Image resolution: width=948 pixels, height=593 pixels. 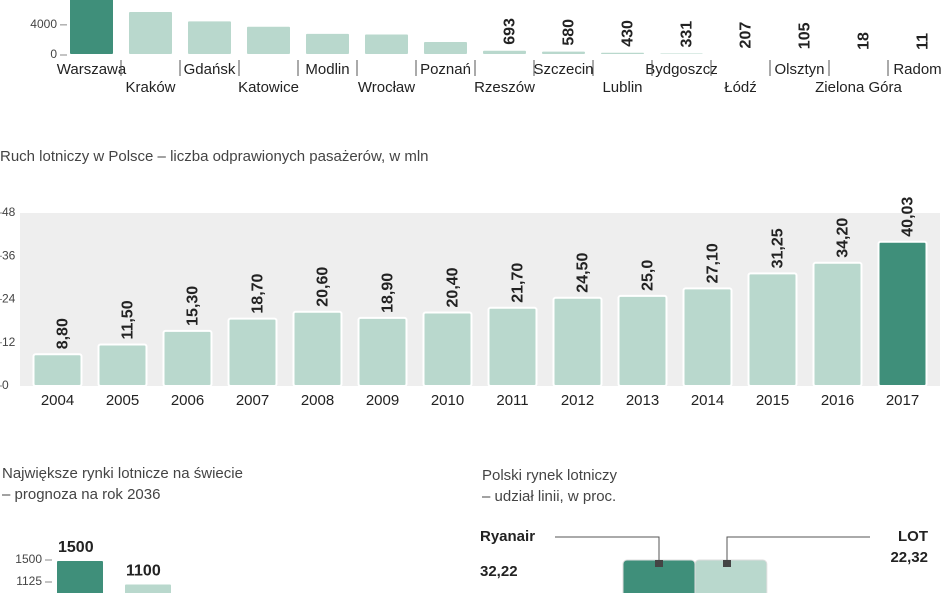 I want to click on x-tick-label: 2016, so click(x=837, y=400).